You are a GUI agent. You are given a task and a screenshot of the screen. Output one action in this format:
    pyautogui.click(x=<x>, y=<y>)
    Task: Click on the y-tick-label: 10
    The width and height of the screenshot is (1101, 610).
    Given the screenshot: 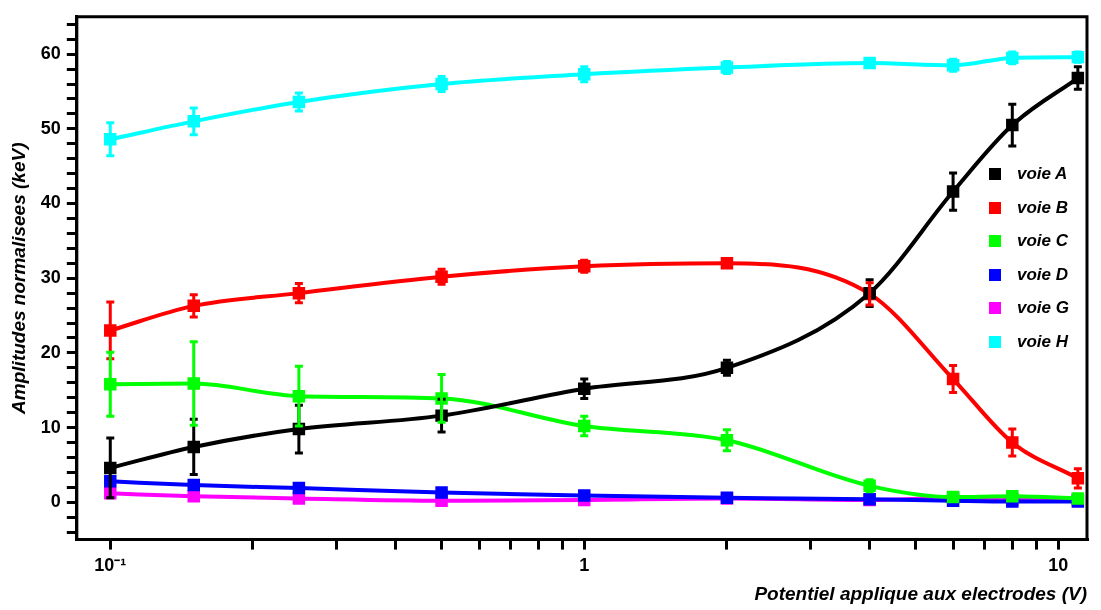 What is the action you would take?
    pyautogui.click(x=50, y=426)
    